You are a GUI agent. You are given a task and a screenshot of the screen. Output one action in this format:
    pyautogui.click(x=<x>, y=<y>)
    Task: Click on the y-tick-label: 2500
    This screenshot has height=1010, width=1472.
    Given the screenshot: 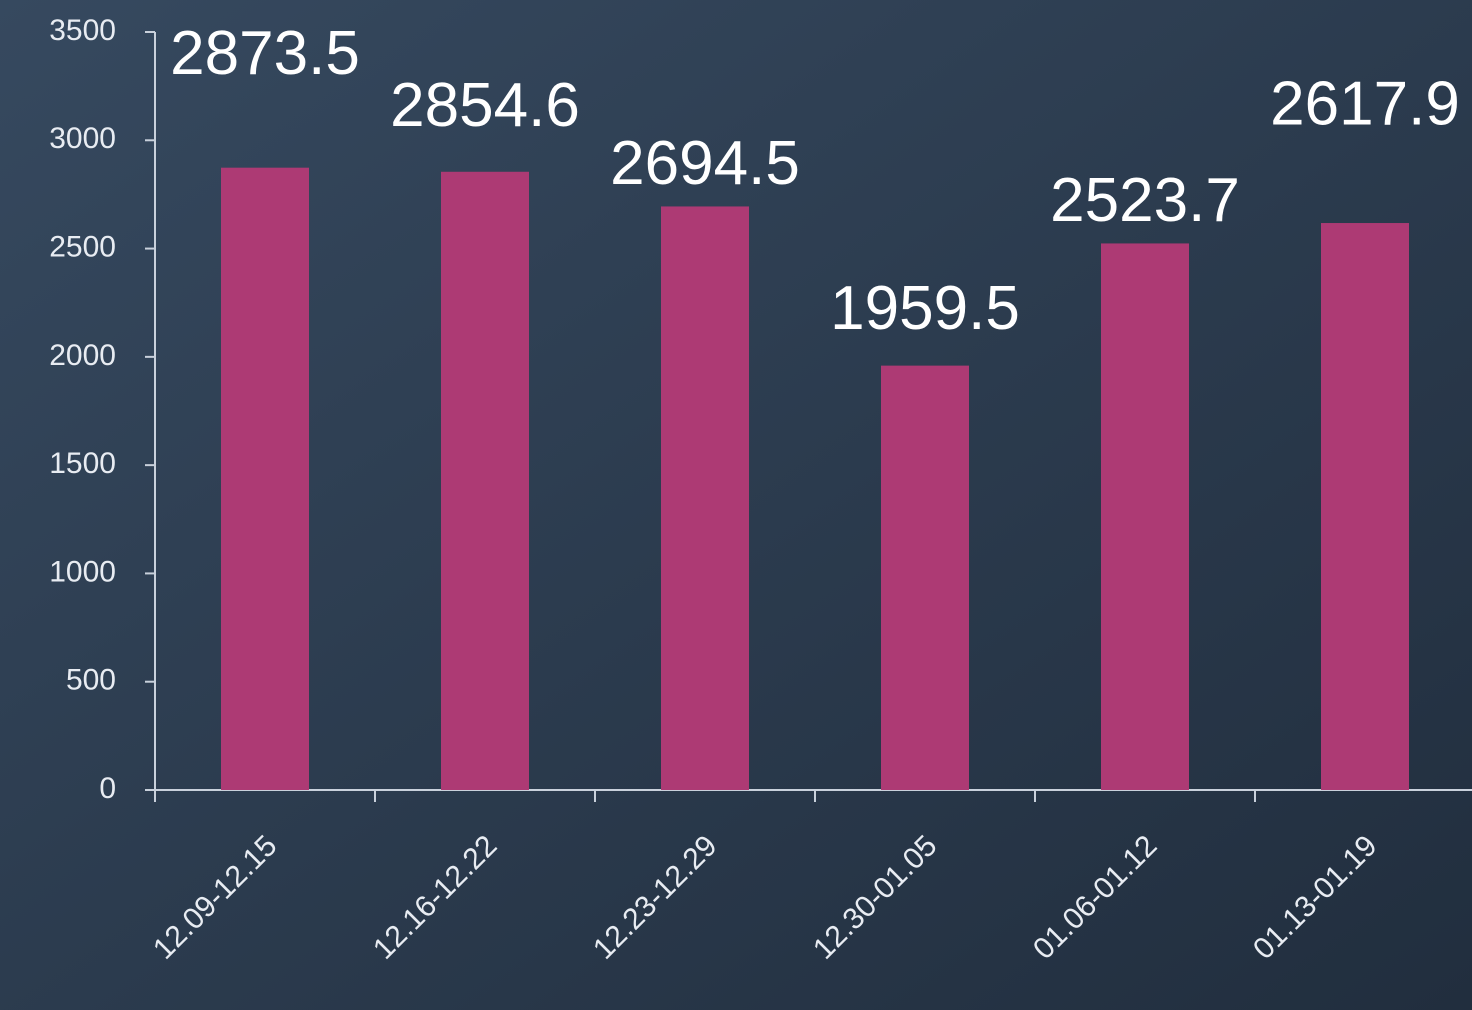 What is the action you would take?
    pyautogui.click(x=82, y=246)
    